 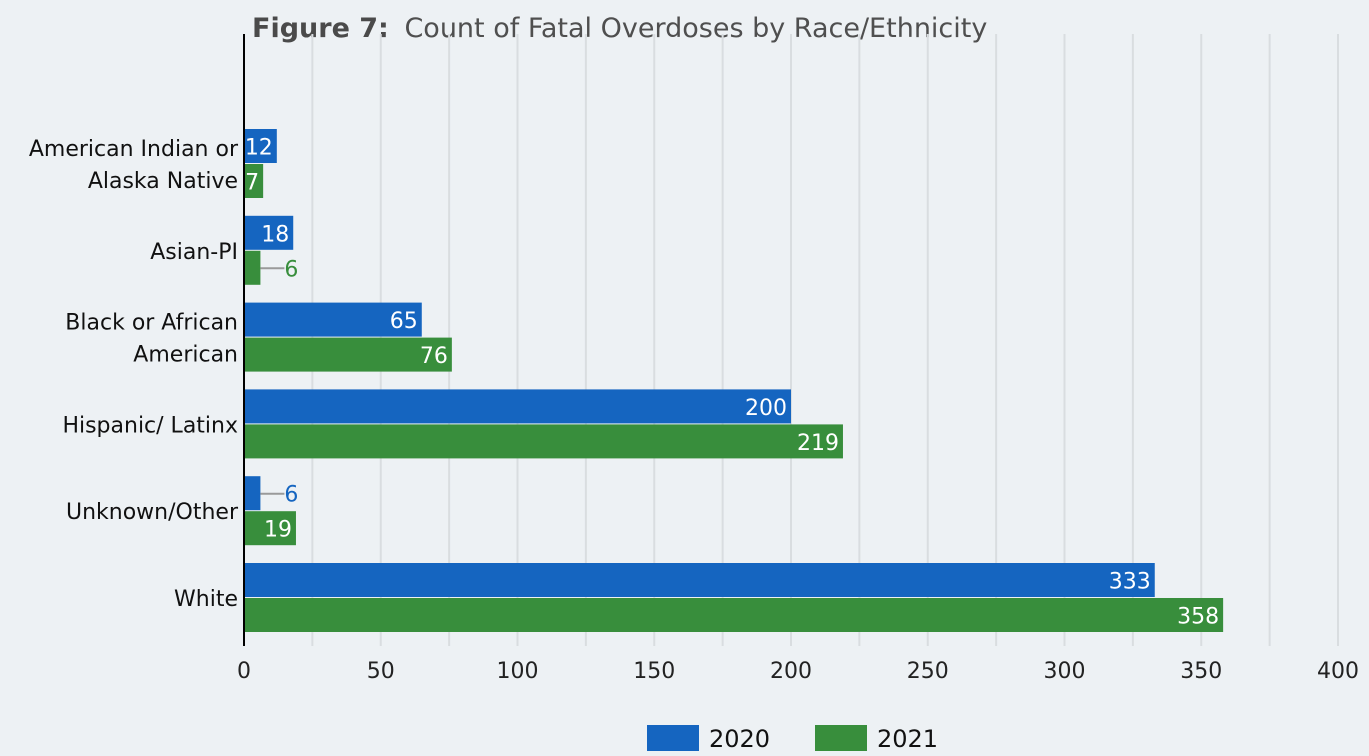 What do you see at coordinates (841, 738) in the screenshot?
I see `legend-swatch-2021` at bounding box center [841, 738].